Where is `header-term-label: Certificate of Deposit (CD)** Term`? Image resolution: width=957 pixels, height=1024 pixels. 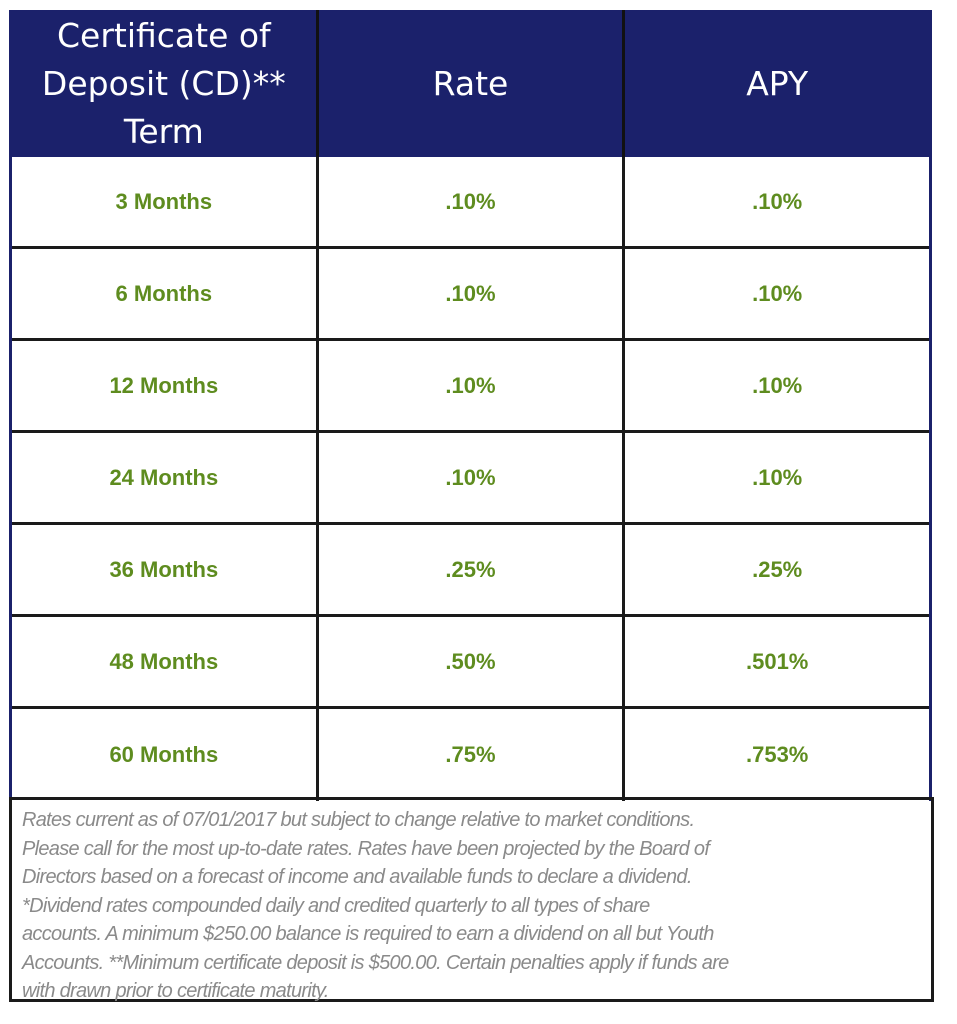
header-term-label: Certificate of Deposit (CD)** Term is located at coordinates (163, 83).